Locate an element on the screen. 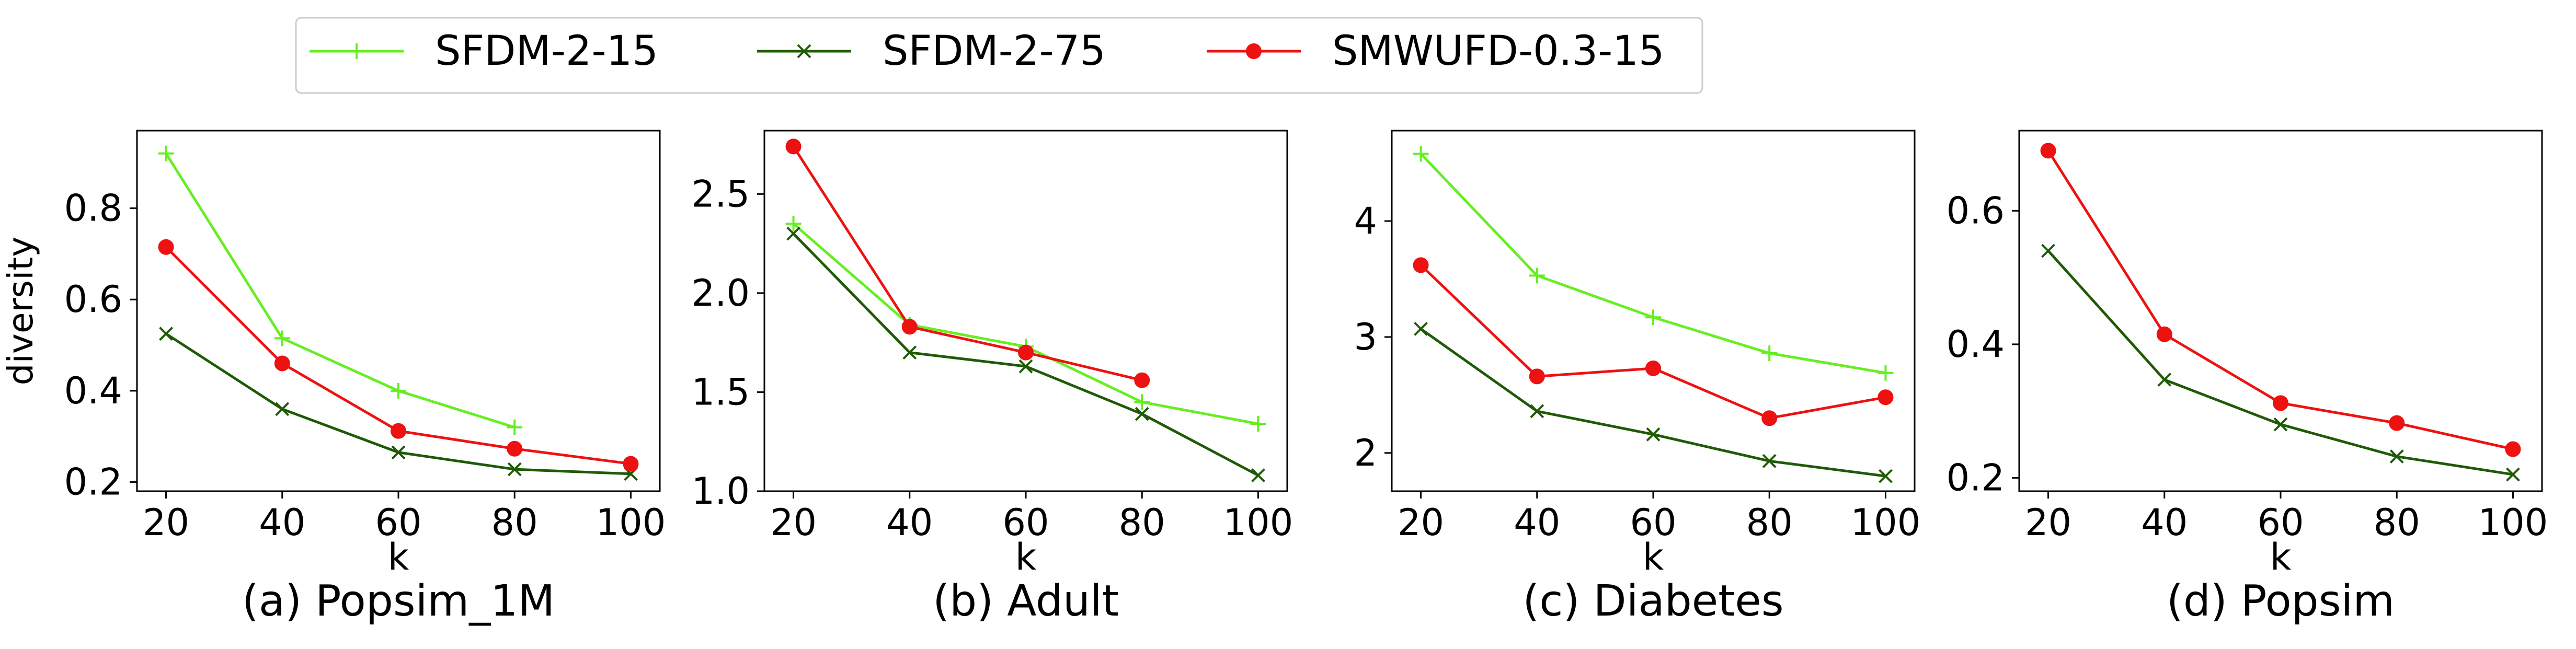 The image size is (2576, 649). legend-frame is located at coordinates (999, 55).